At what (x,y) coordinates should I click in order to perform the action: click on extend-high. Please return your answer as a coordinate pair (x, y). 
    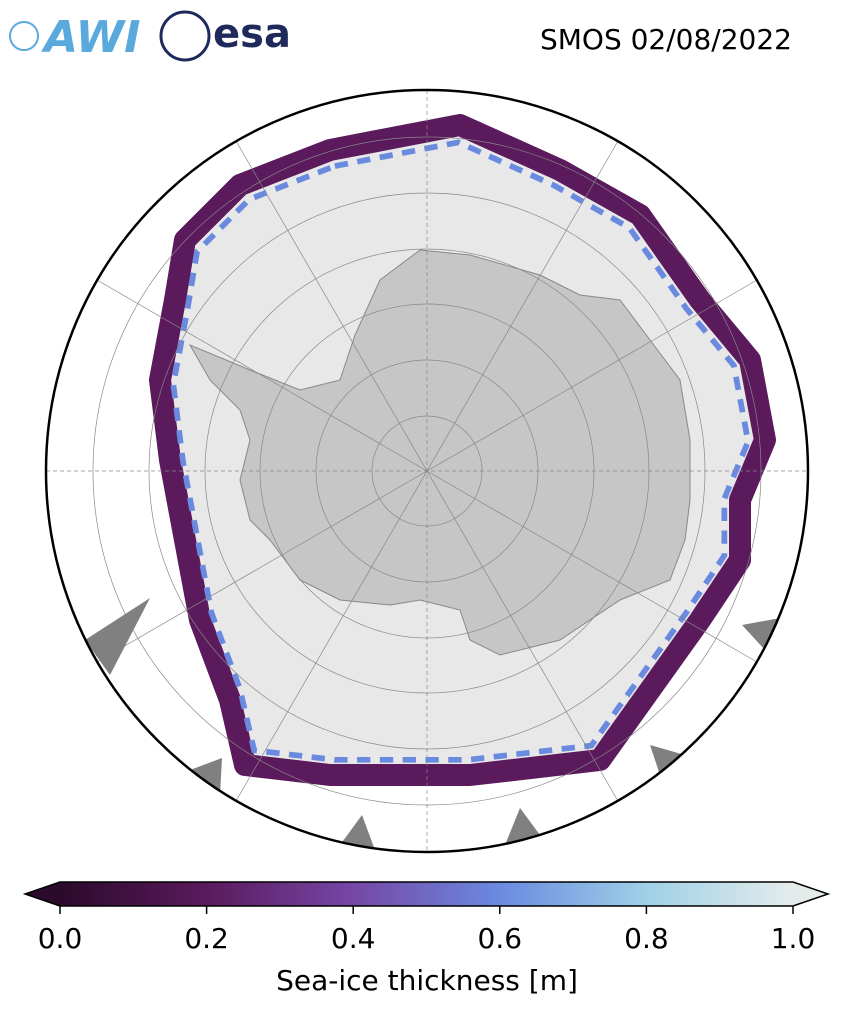
    Looking at the image, I should click on (810, 894).